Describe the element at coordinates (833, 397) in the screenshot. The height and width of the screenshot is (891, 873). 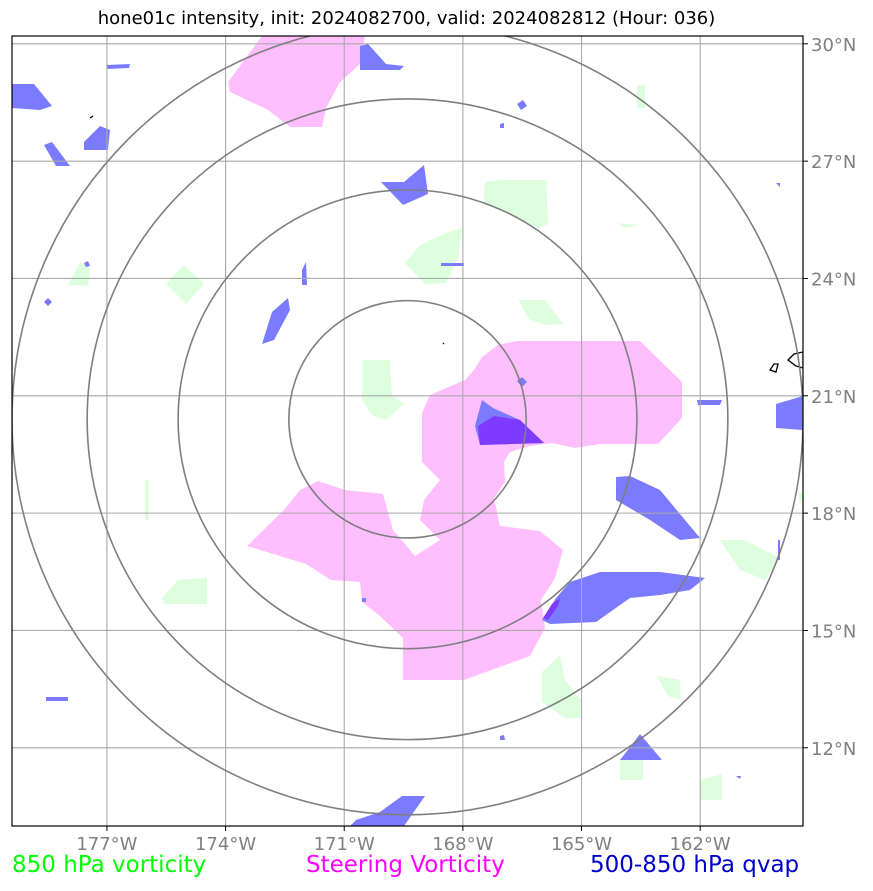
I see `latitude-tick-label: 21°N` at that location.